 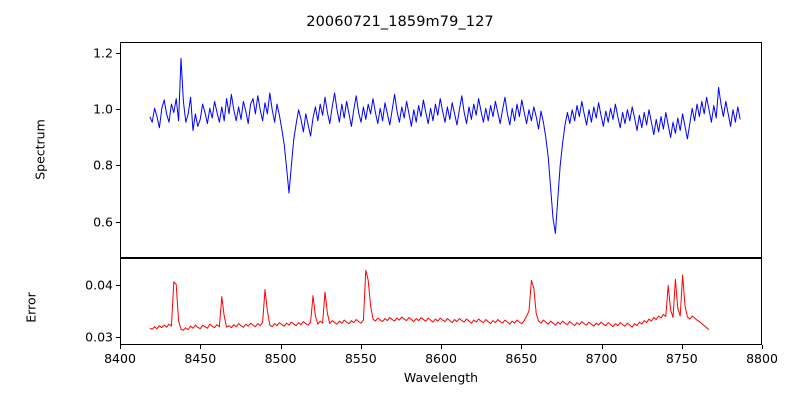 I want to click on y-tick-label: 0.03, so click(x=99, y=337).